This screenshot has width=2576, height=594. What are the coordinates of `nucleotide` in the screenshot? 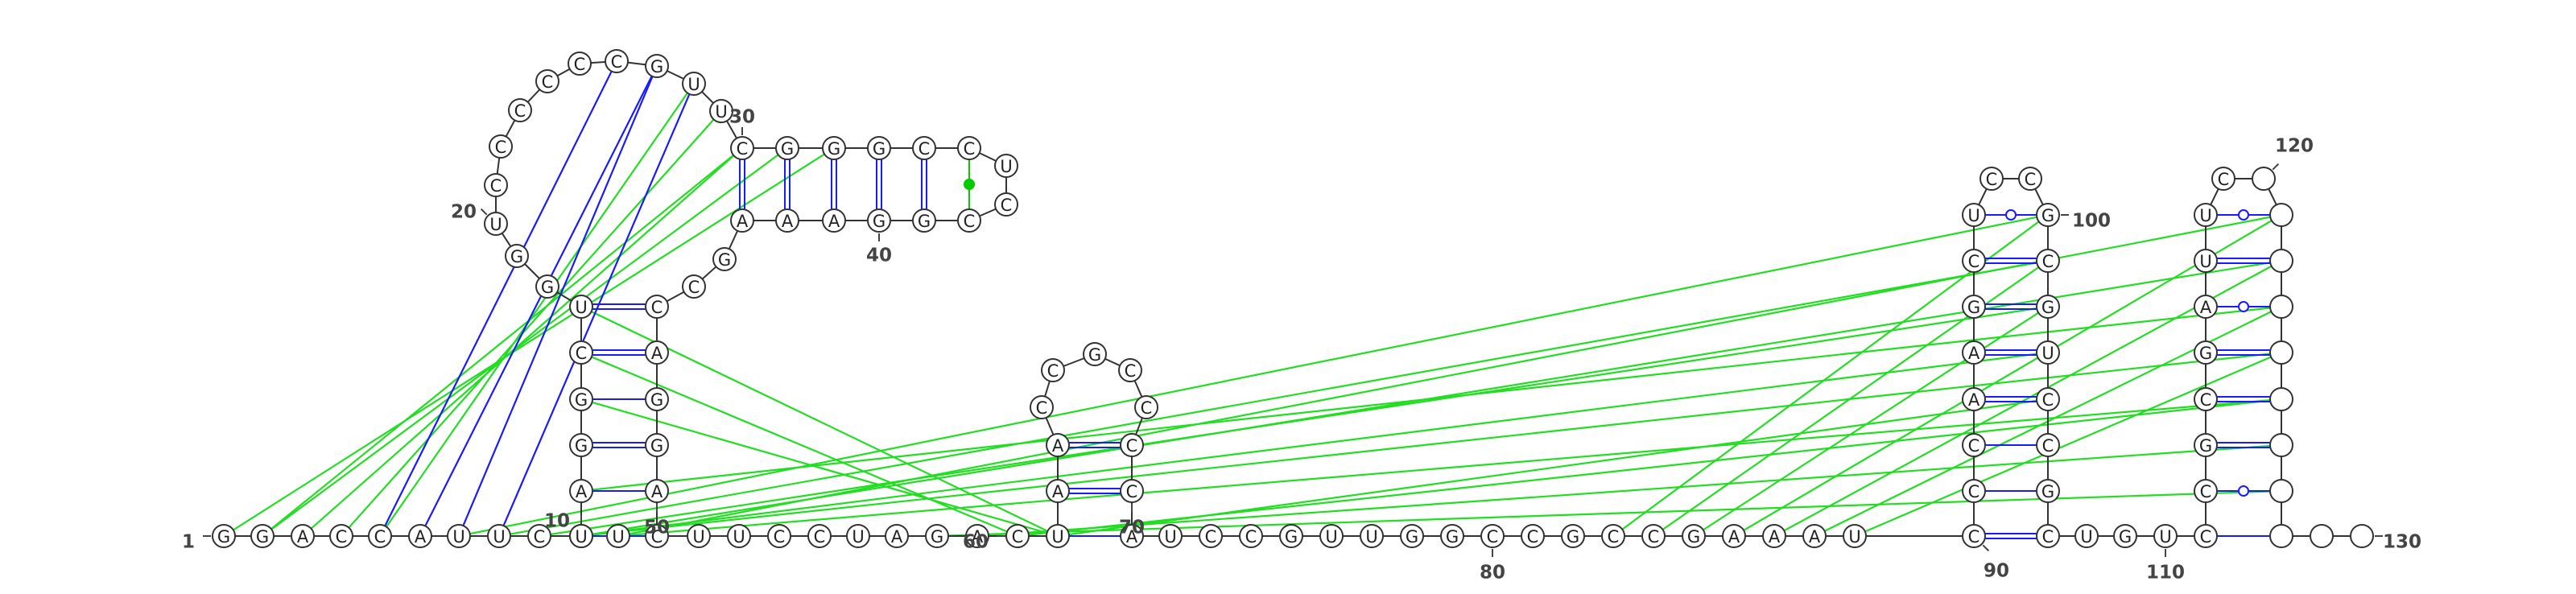 It's located at (2264, 179).